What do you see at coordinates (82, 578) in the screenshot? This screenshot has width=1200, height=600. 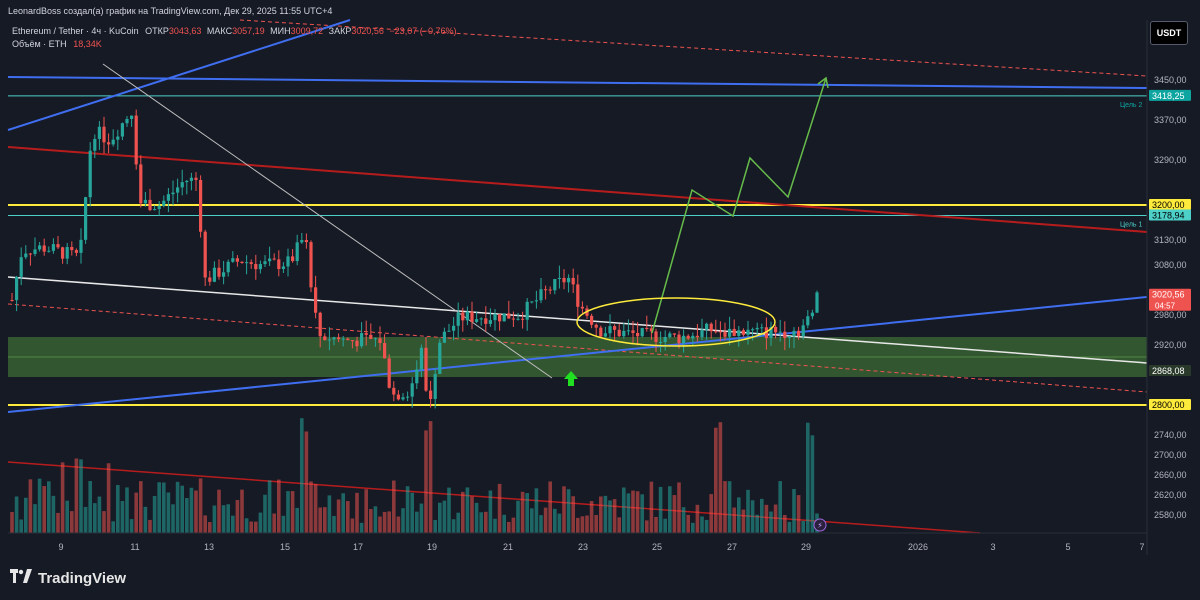 I see `brand-name: TradingView` at bounding box center [82, 578].